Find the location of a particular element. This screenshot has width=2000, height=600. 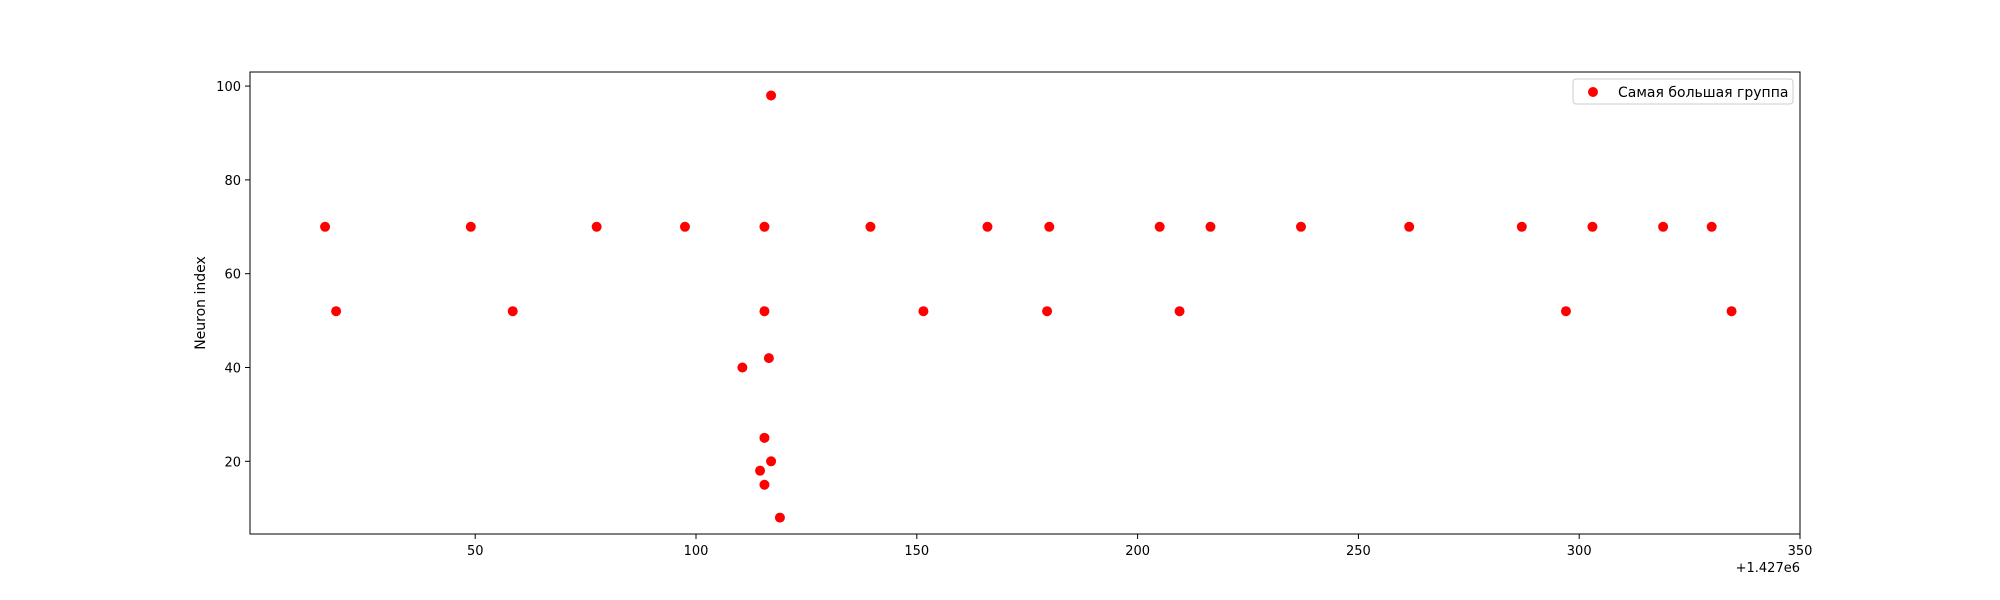

y-axis-ticks: 20 40 60 80 100 is located at coordinates (233, 275).